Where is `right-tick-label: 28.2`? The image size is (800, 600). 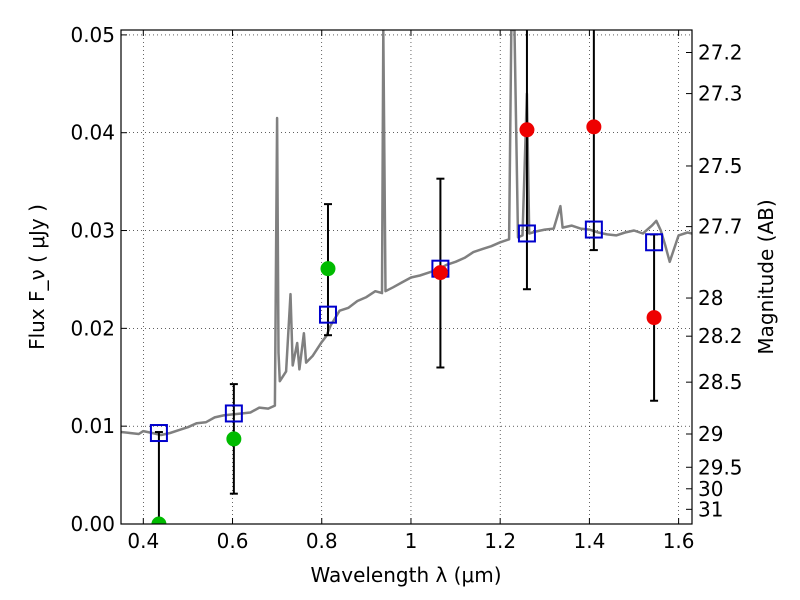 right-tick-label: 28.2 is located at coordinates (720, 336).